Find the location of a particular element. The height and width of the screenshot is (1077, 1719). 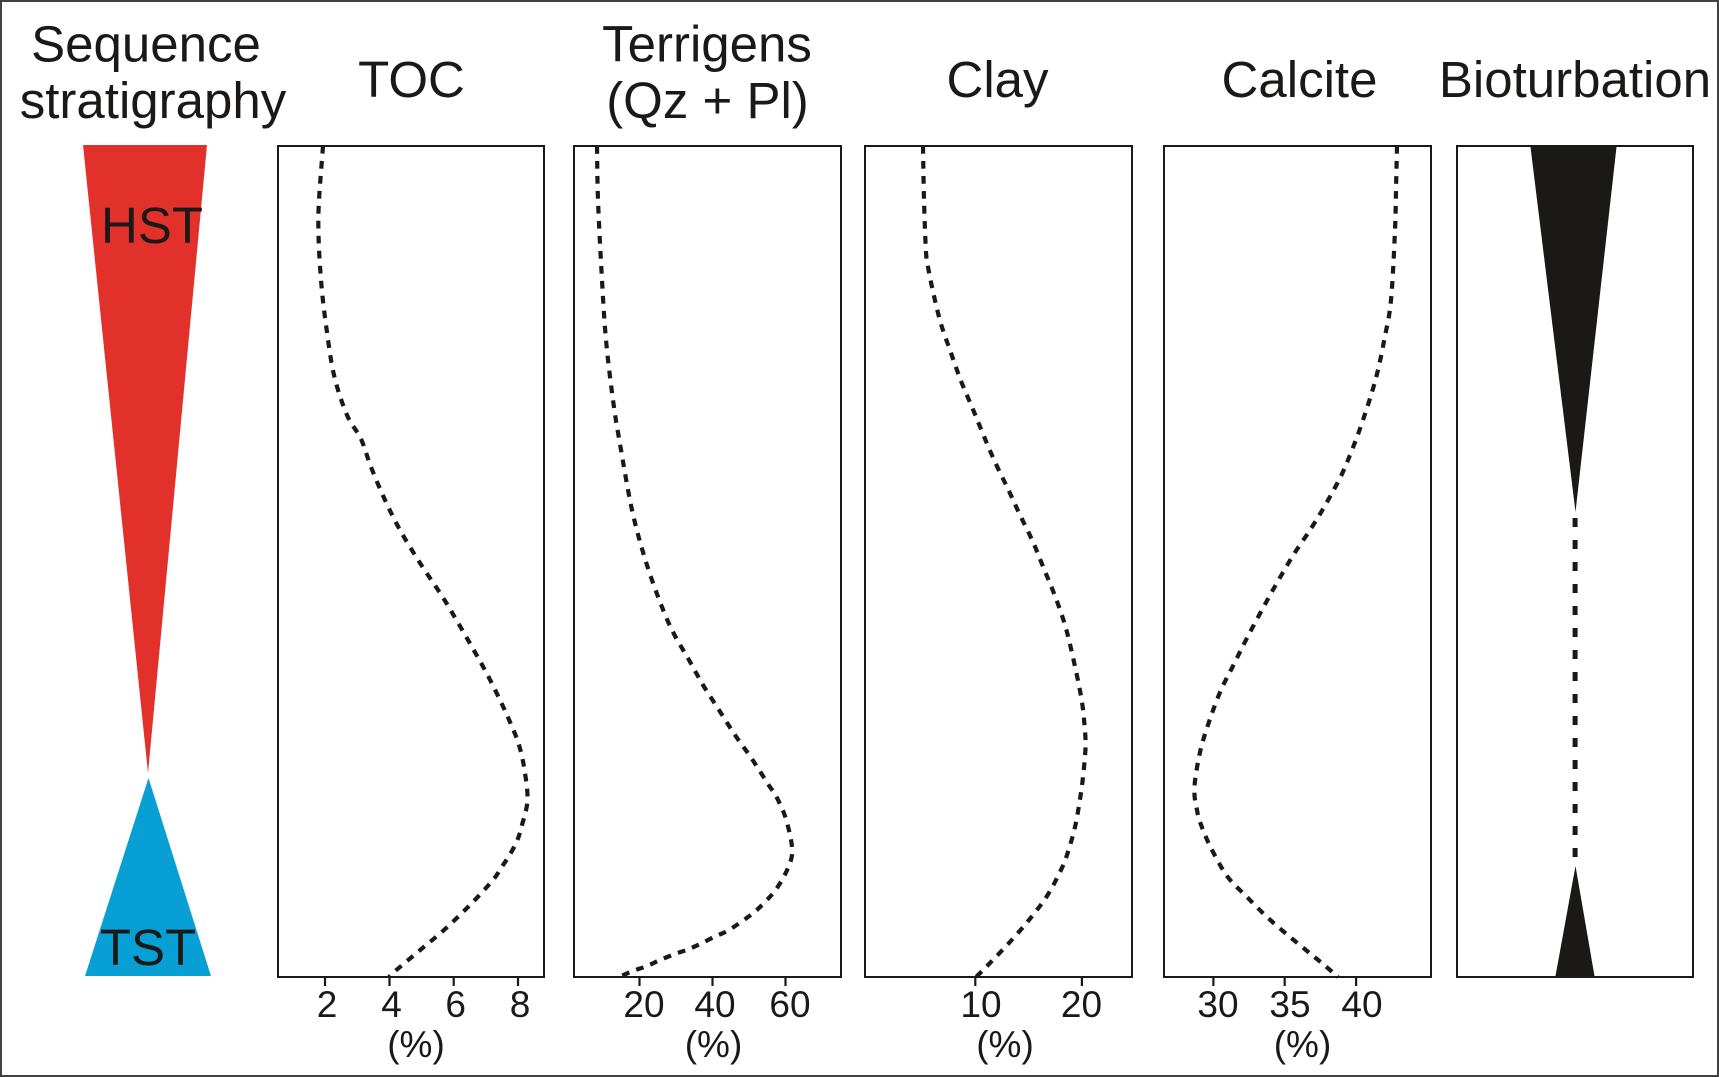

svg-text: HST is located at coordinates (152, 225).